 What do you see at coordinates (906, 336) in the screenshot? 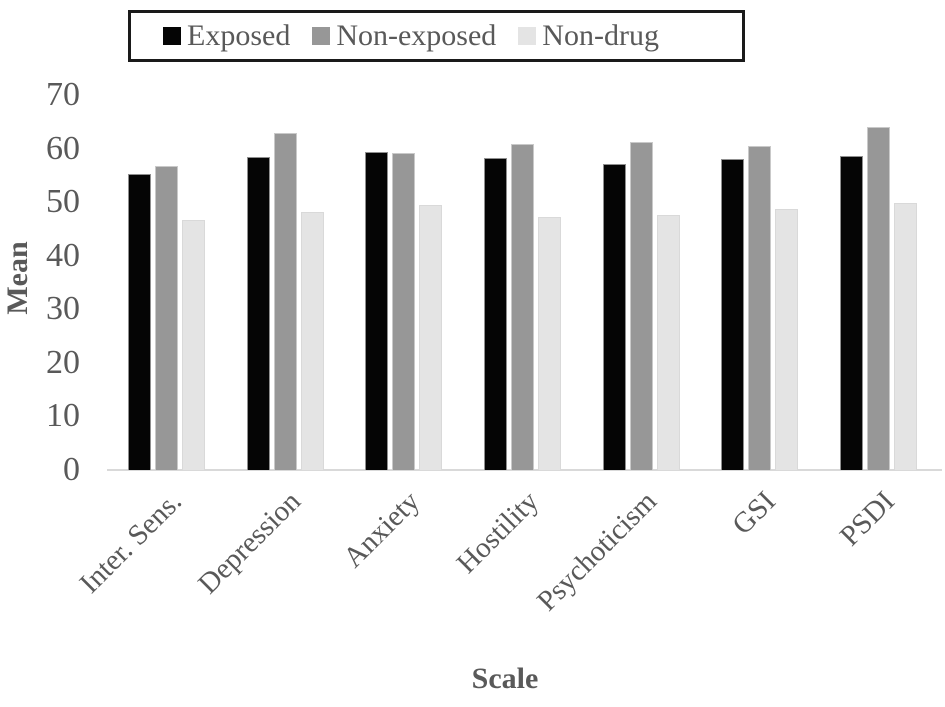
I see `bar-non-drug-psdi` at bounding box center [906, 336].